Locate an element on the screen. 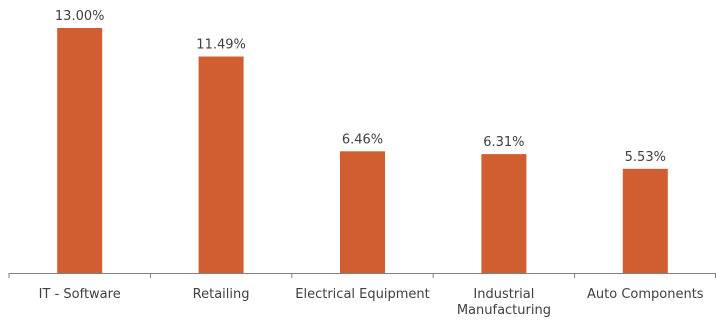  category-label-line: Industrial is located at coordinates (503, 294).